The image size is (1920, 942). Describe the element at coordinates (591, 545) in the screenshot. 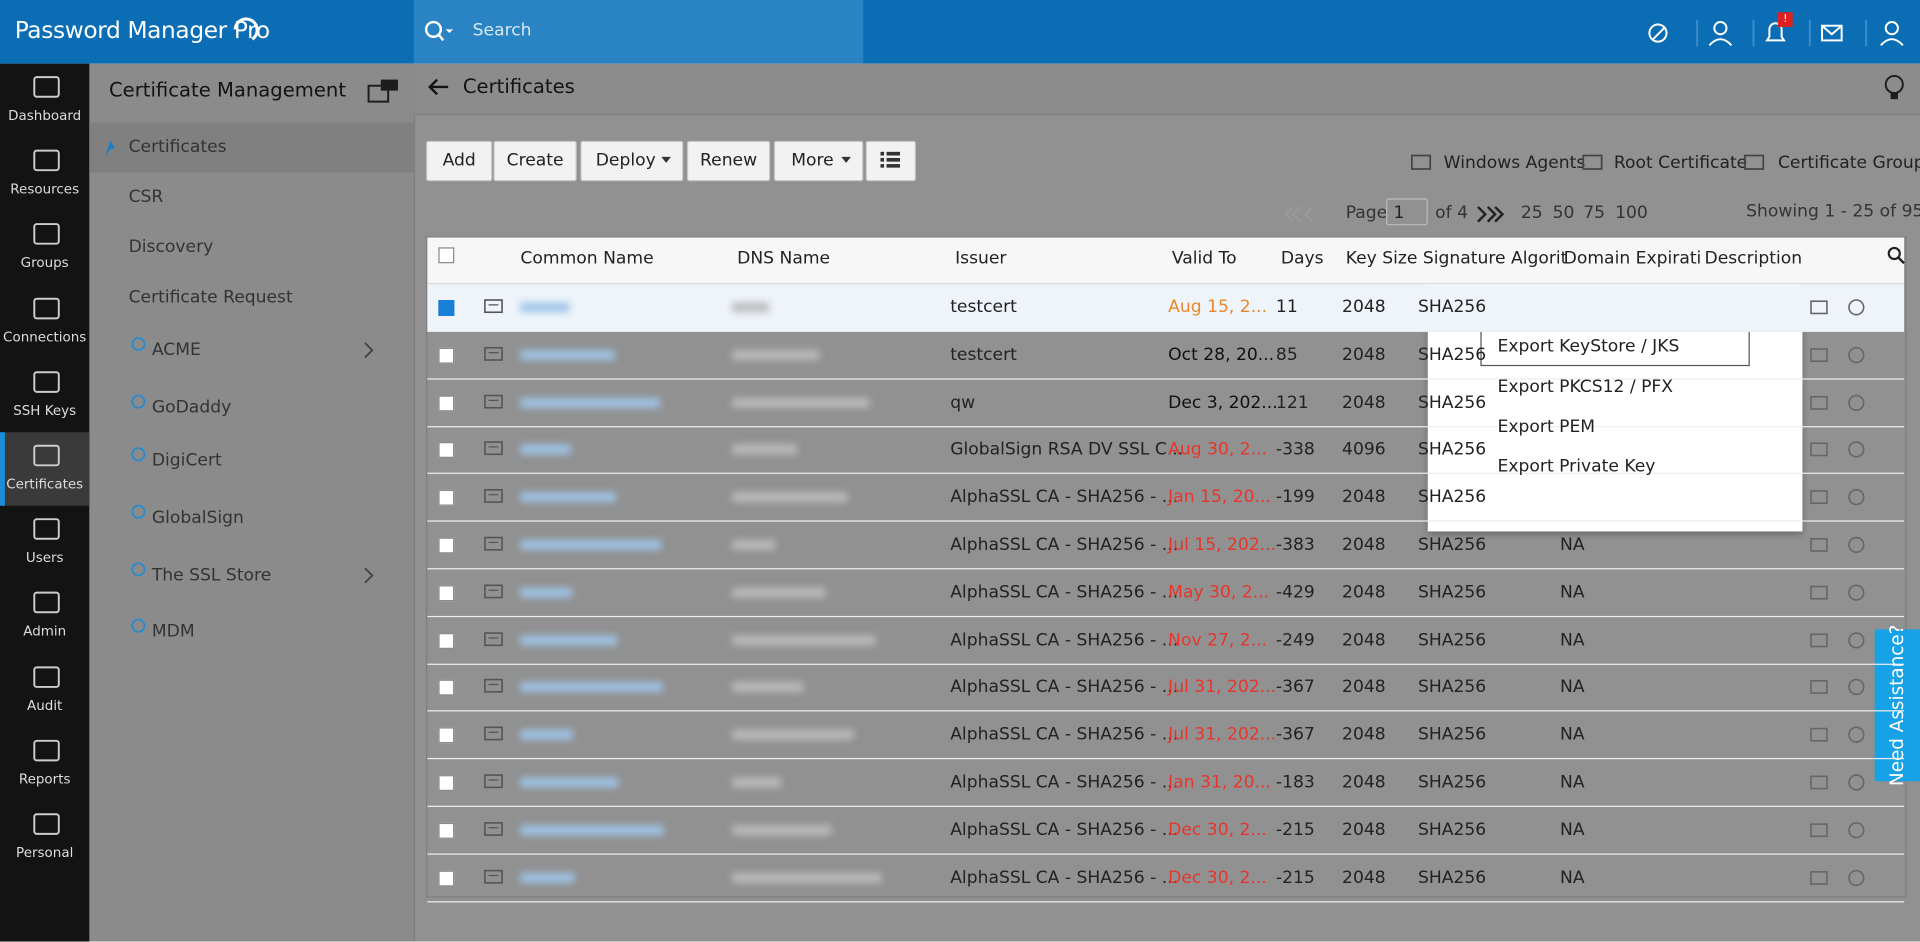

I see `blurred-name` at that location.